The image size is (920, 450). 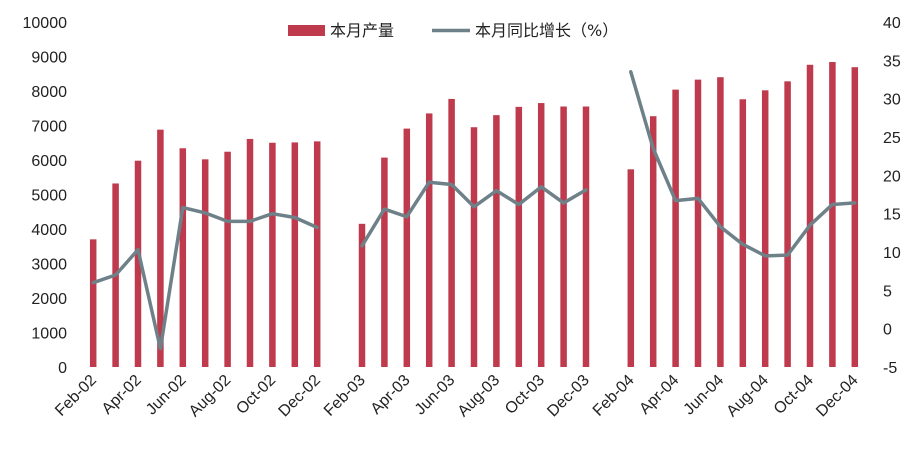 What do you see at coordinates (49, 196) in the screenshot?
I see `left-axis-tick-label: 5000` at bounding box center [49, 196].